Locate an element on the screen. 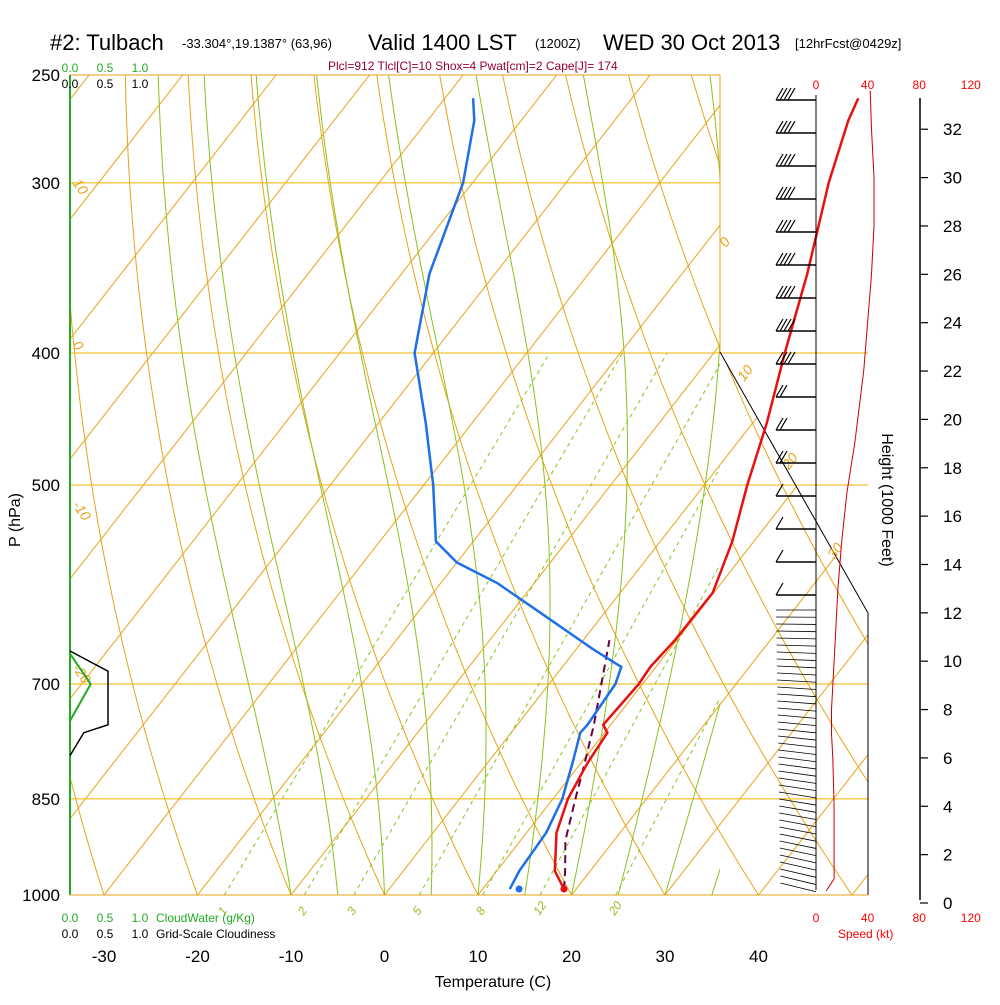 This screenshot has width=1000, height=1005. height-tick-label: 26 is located at coordinates (952, 274).